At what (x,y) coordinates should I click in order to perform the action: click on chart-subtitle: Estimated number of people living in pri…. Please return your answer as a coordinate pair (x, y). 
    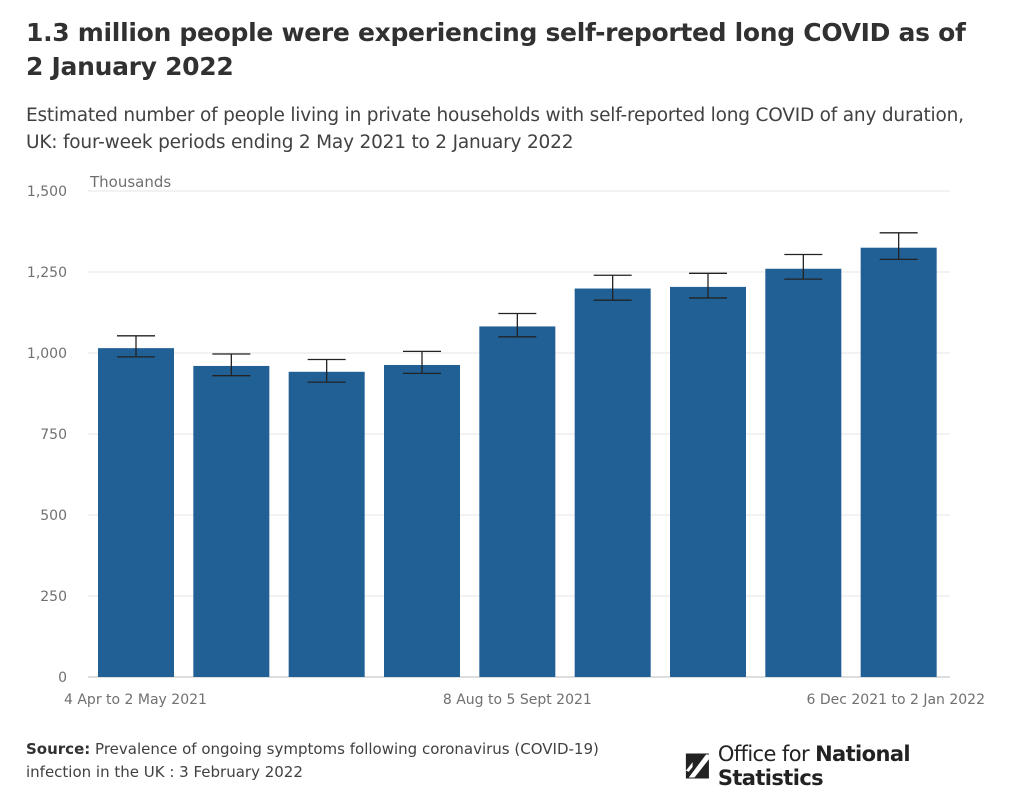
    Looking at the image, I should click on (495, 129).